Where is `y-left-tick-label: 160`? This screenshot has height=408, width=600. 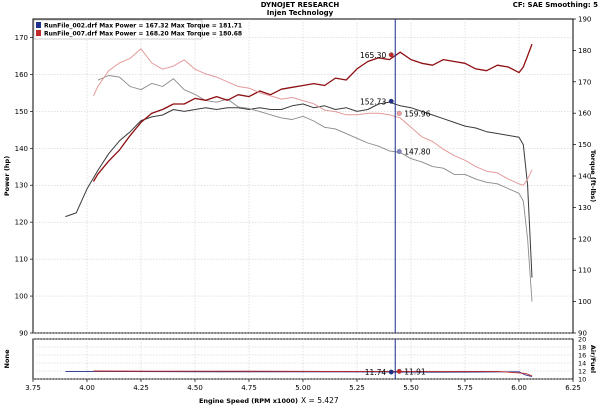
y-left-tick-label: 160 is located at coordinates (21, 75).